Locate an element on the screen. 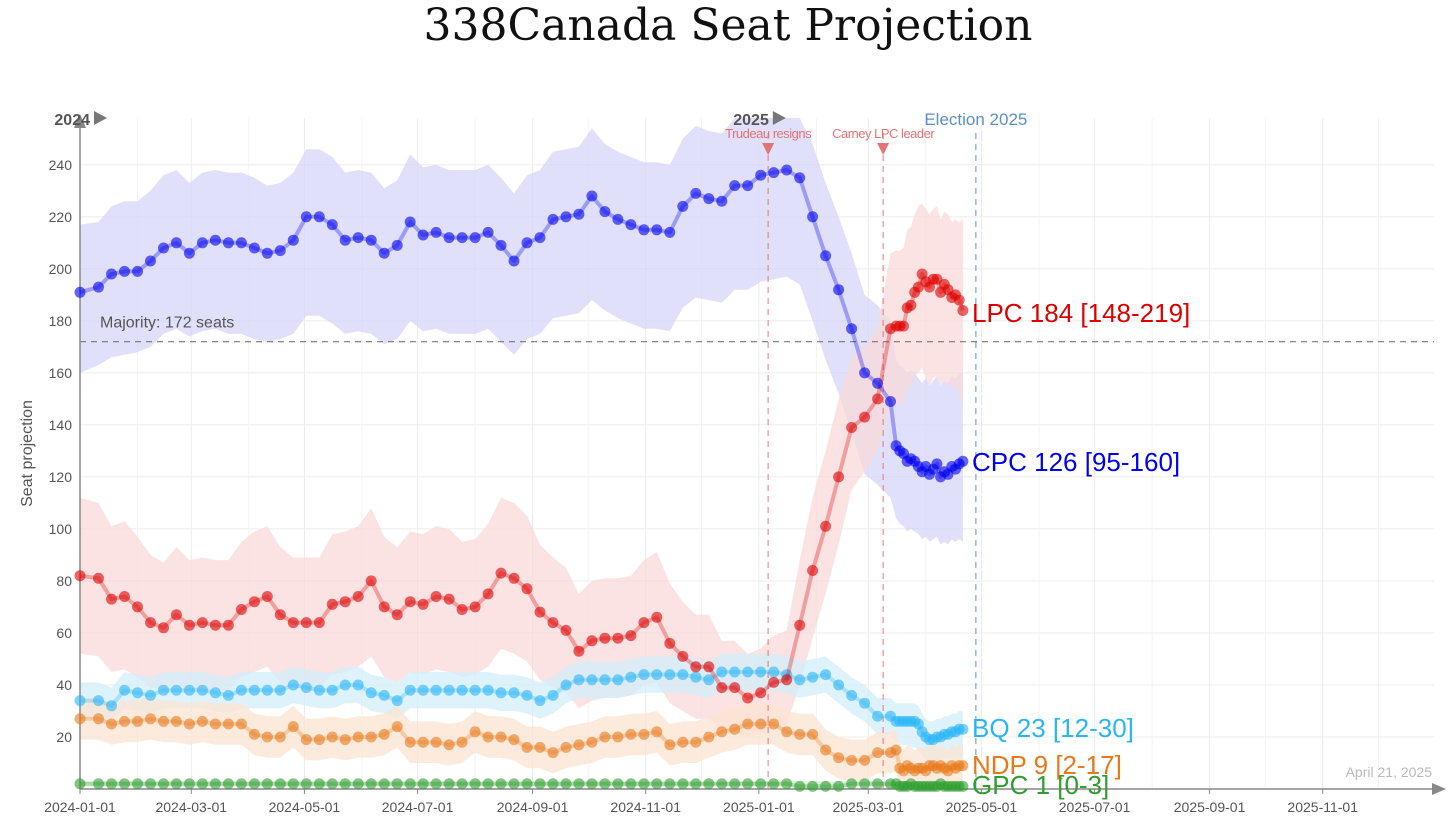 The height and width of the screenshot is (833, 1456). end-label-lpc: LPC 184 [148-219] is located at coordinates (1081, 313).